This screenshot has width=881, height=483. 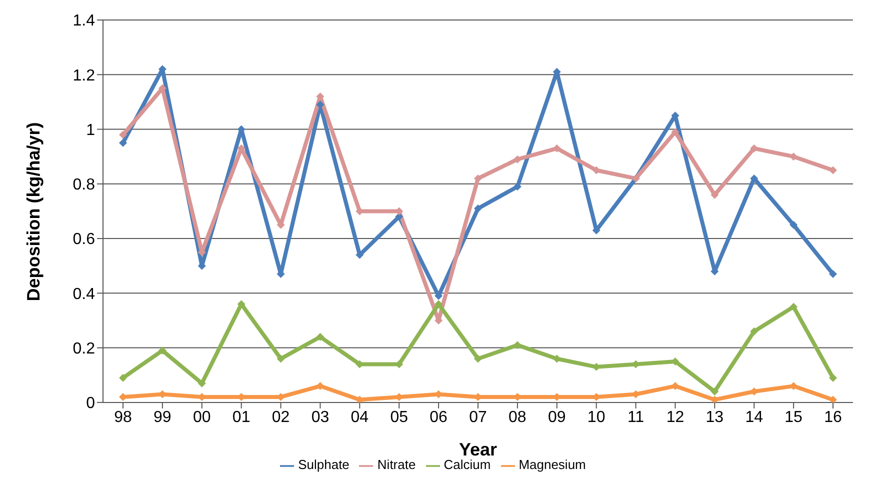 I want to click on x-tick-label: 12, so click(x=675, y=417).